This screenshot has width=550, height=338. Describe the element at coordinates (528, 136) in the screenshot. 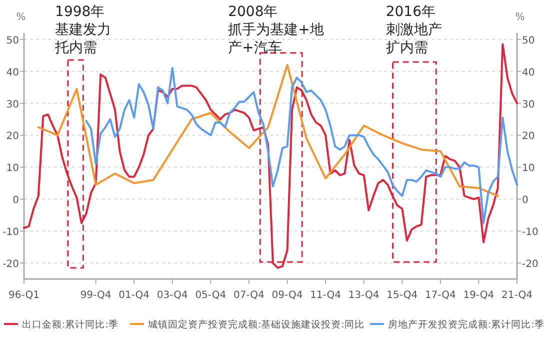

I see `y2-tick-label: 20` at that location.